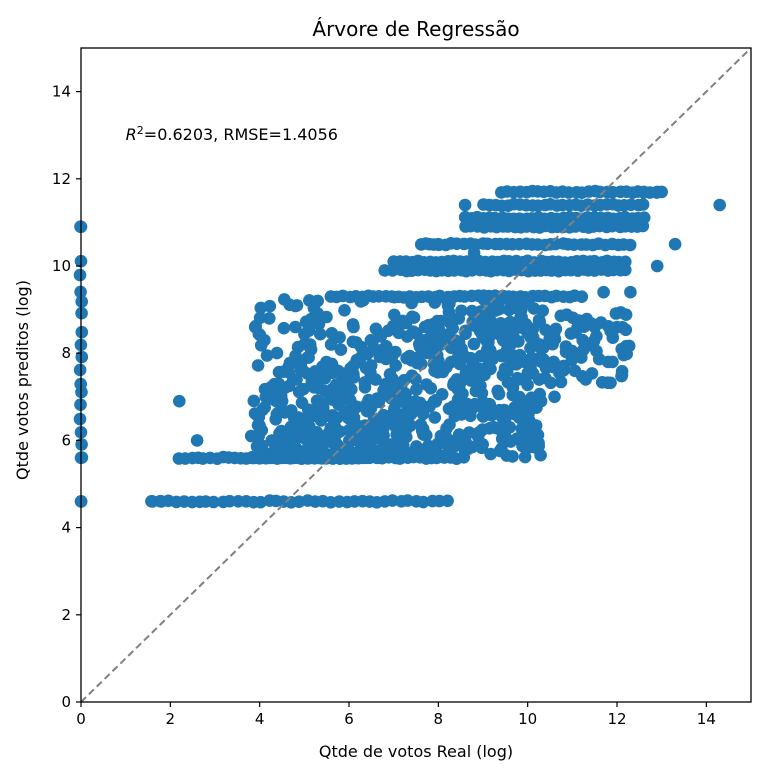 Image resolution: width=768 pixels, height=776 pixels. Describe the element at coordinates (66, 353) in the screenshot. I see `y-tick-label: 8` at that location.